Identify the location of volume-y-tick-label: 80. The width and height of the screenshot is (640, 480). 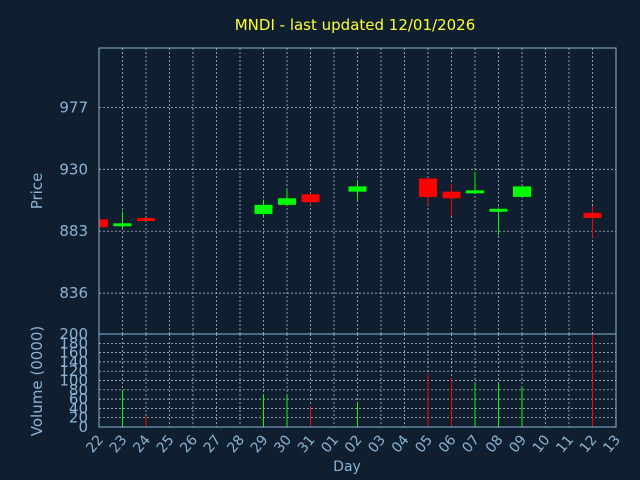
(78, 390).